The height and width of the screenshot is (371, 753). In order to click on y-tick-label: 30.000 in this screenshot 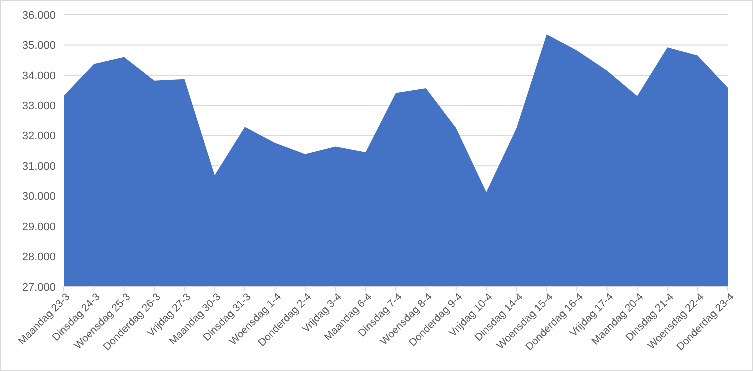, I will do `click(39, 197)`.